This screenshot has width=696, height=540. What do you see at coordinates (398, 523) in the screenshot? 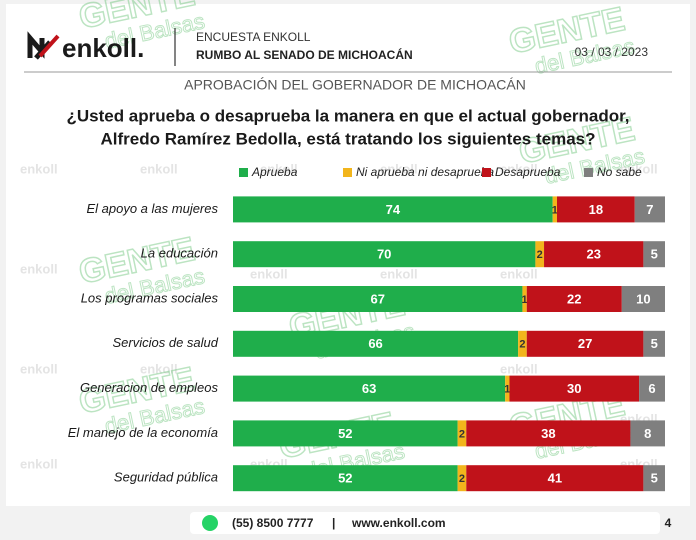
I see `footer-web: www.enkoll.com` at bounding box center [398, 523].